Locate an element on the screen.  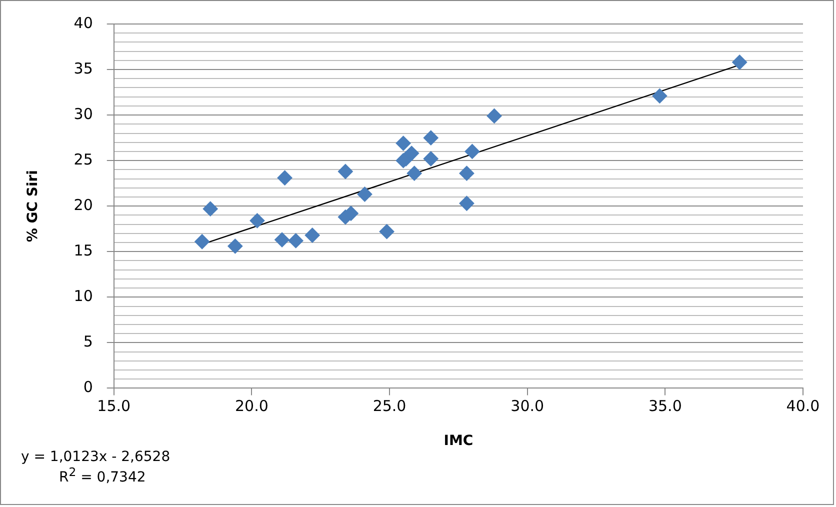
x-tick-label: 35.0 is located at coordinates (665, 406).